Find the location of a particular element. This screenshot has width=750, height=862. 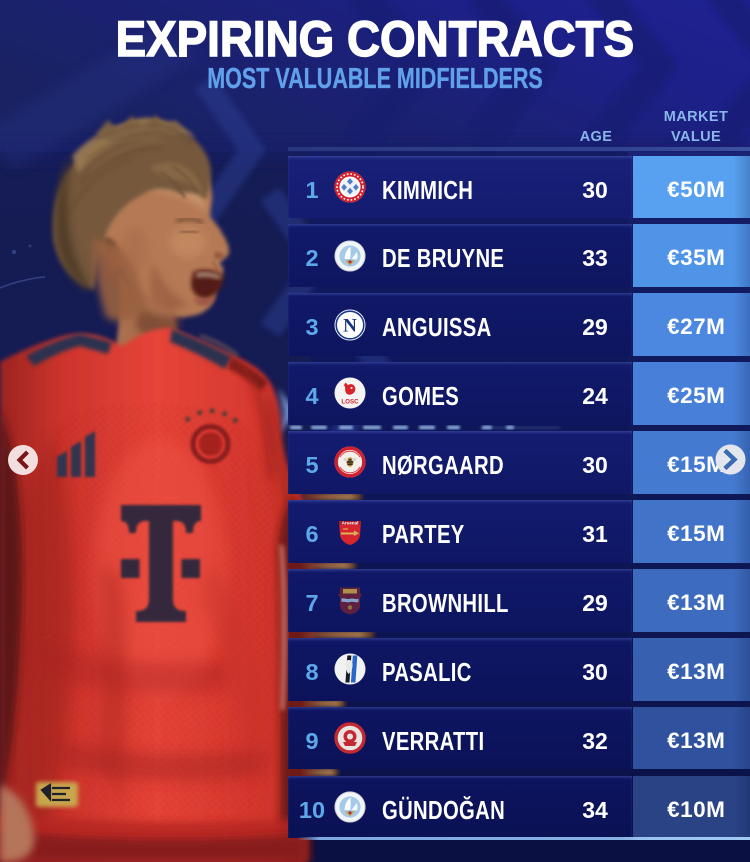

svg-text: LOSC is located at coordinates (350, 402).